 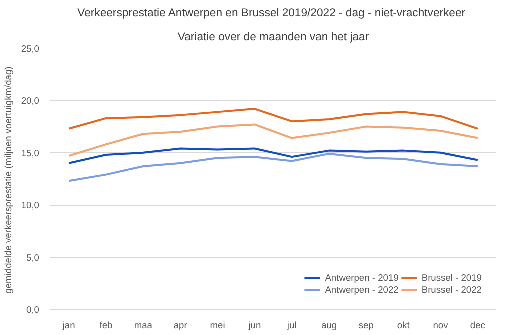 I want to click on legend-label: Brussel - 2022, so click(x=452, y=290).